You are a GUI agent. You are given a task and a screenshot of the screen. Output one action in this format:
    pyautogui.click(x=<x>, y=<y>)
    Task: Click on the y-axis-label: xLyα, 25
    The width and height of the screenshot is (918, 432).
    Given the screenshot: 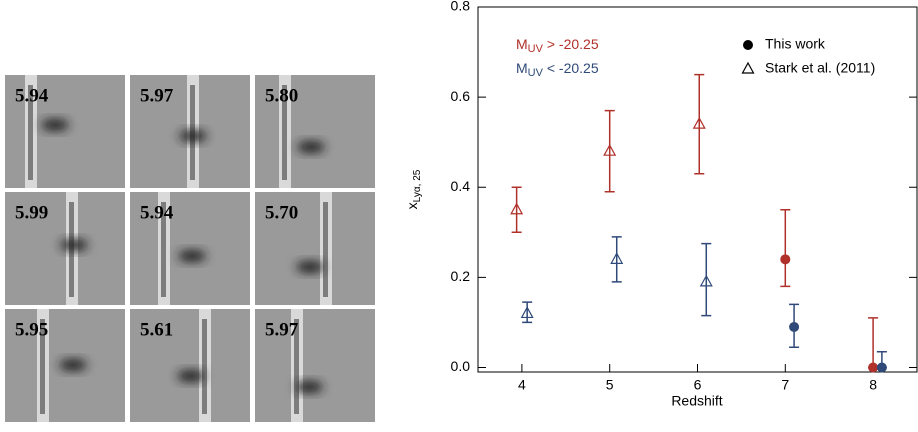 What is the action you would take?
    pyautogui.click(x=413, y=189)
    